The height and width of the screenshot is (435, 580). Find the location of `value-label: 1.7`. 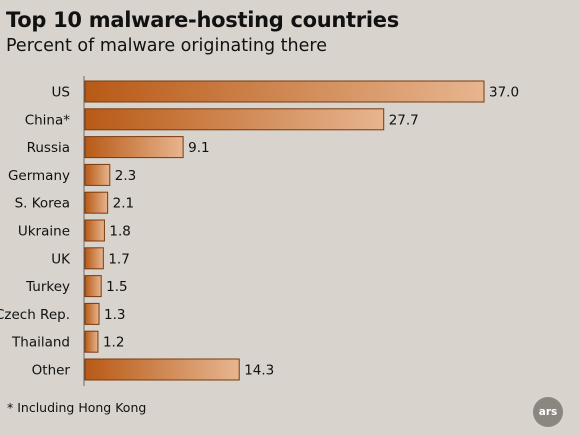

value-label: 1.7 is located at coordinates (118, 259).